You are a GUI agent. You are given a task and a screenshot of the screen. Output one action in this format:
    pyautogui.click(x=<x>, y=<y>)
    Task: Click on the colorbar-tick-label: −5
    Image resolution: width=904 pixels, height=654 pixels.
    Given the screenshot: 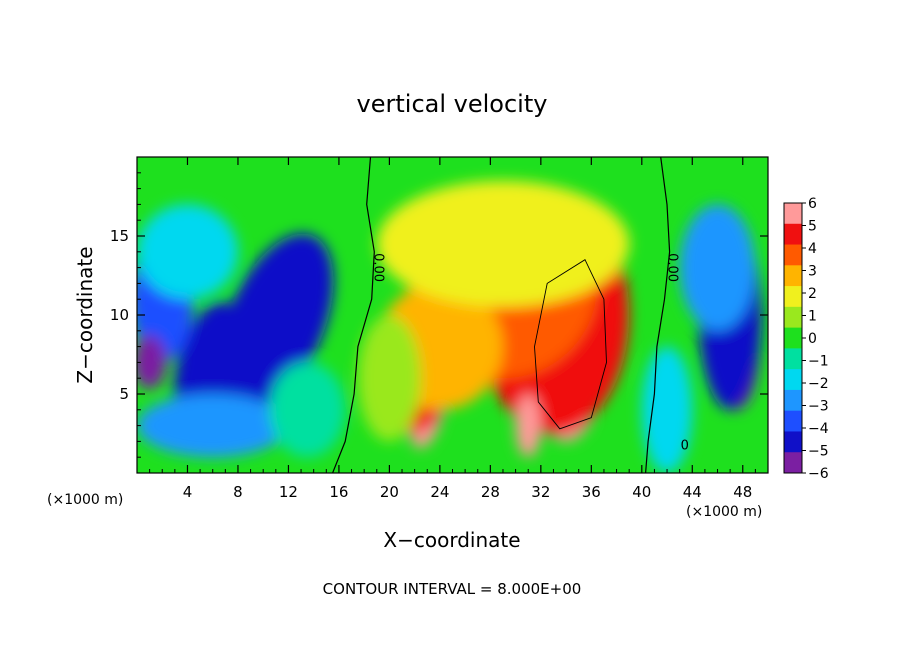 What is the action you would take?
    pyautogui.click(x=818, y=452)
    